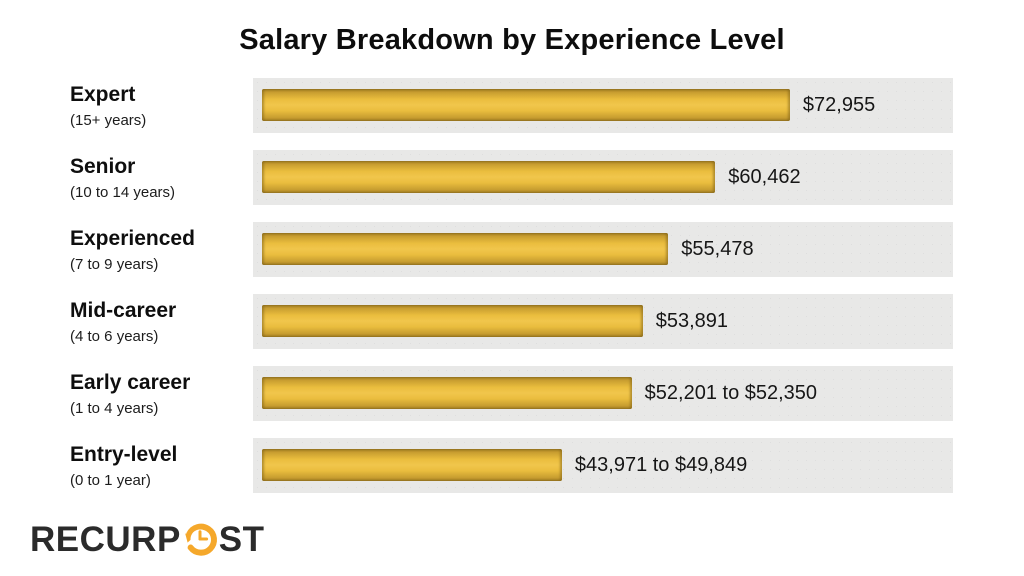 The height and width of the screenshot is (576, 1024). I want to click on logo-text-left: RECURP, so click(105, 539).